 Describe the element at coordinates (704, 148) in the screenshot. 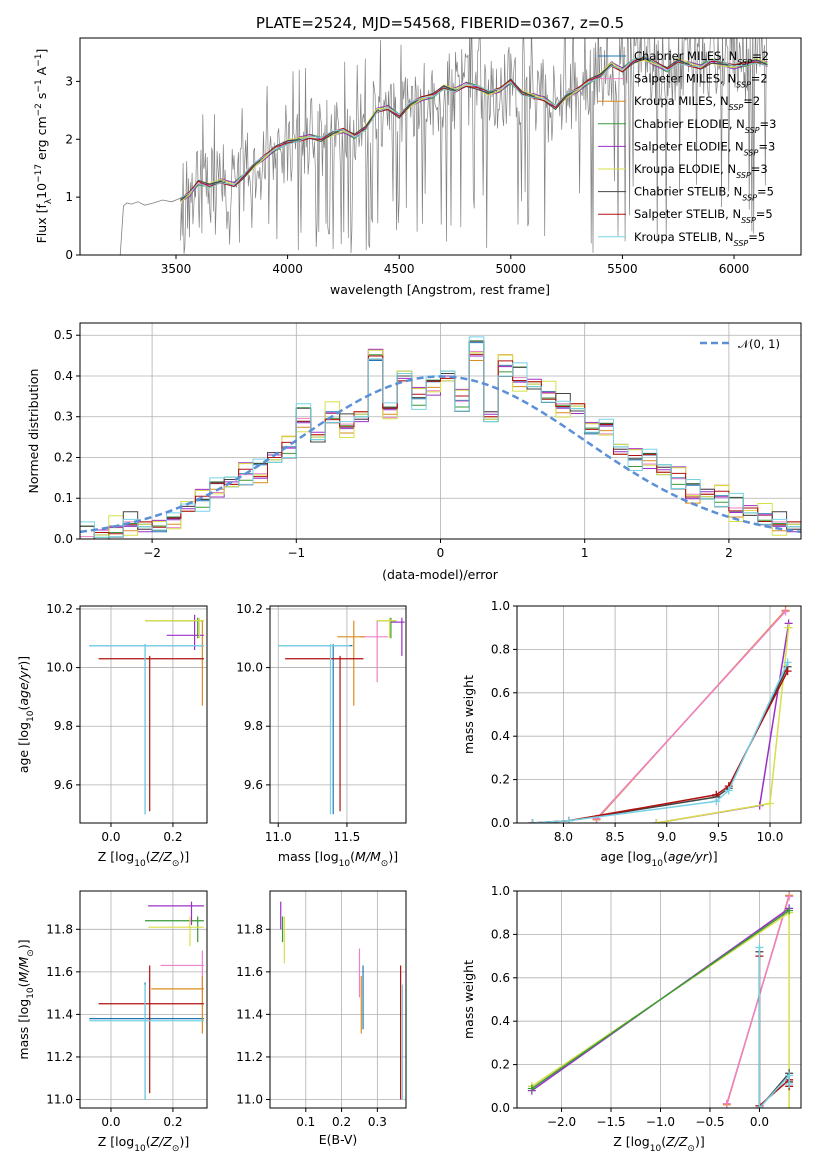

I see `legend-label: Salpeter ELODIE, NSSP=3` at that location.